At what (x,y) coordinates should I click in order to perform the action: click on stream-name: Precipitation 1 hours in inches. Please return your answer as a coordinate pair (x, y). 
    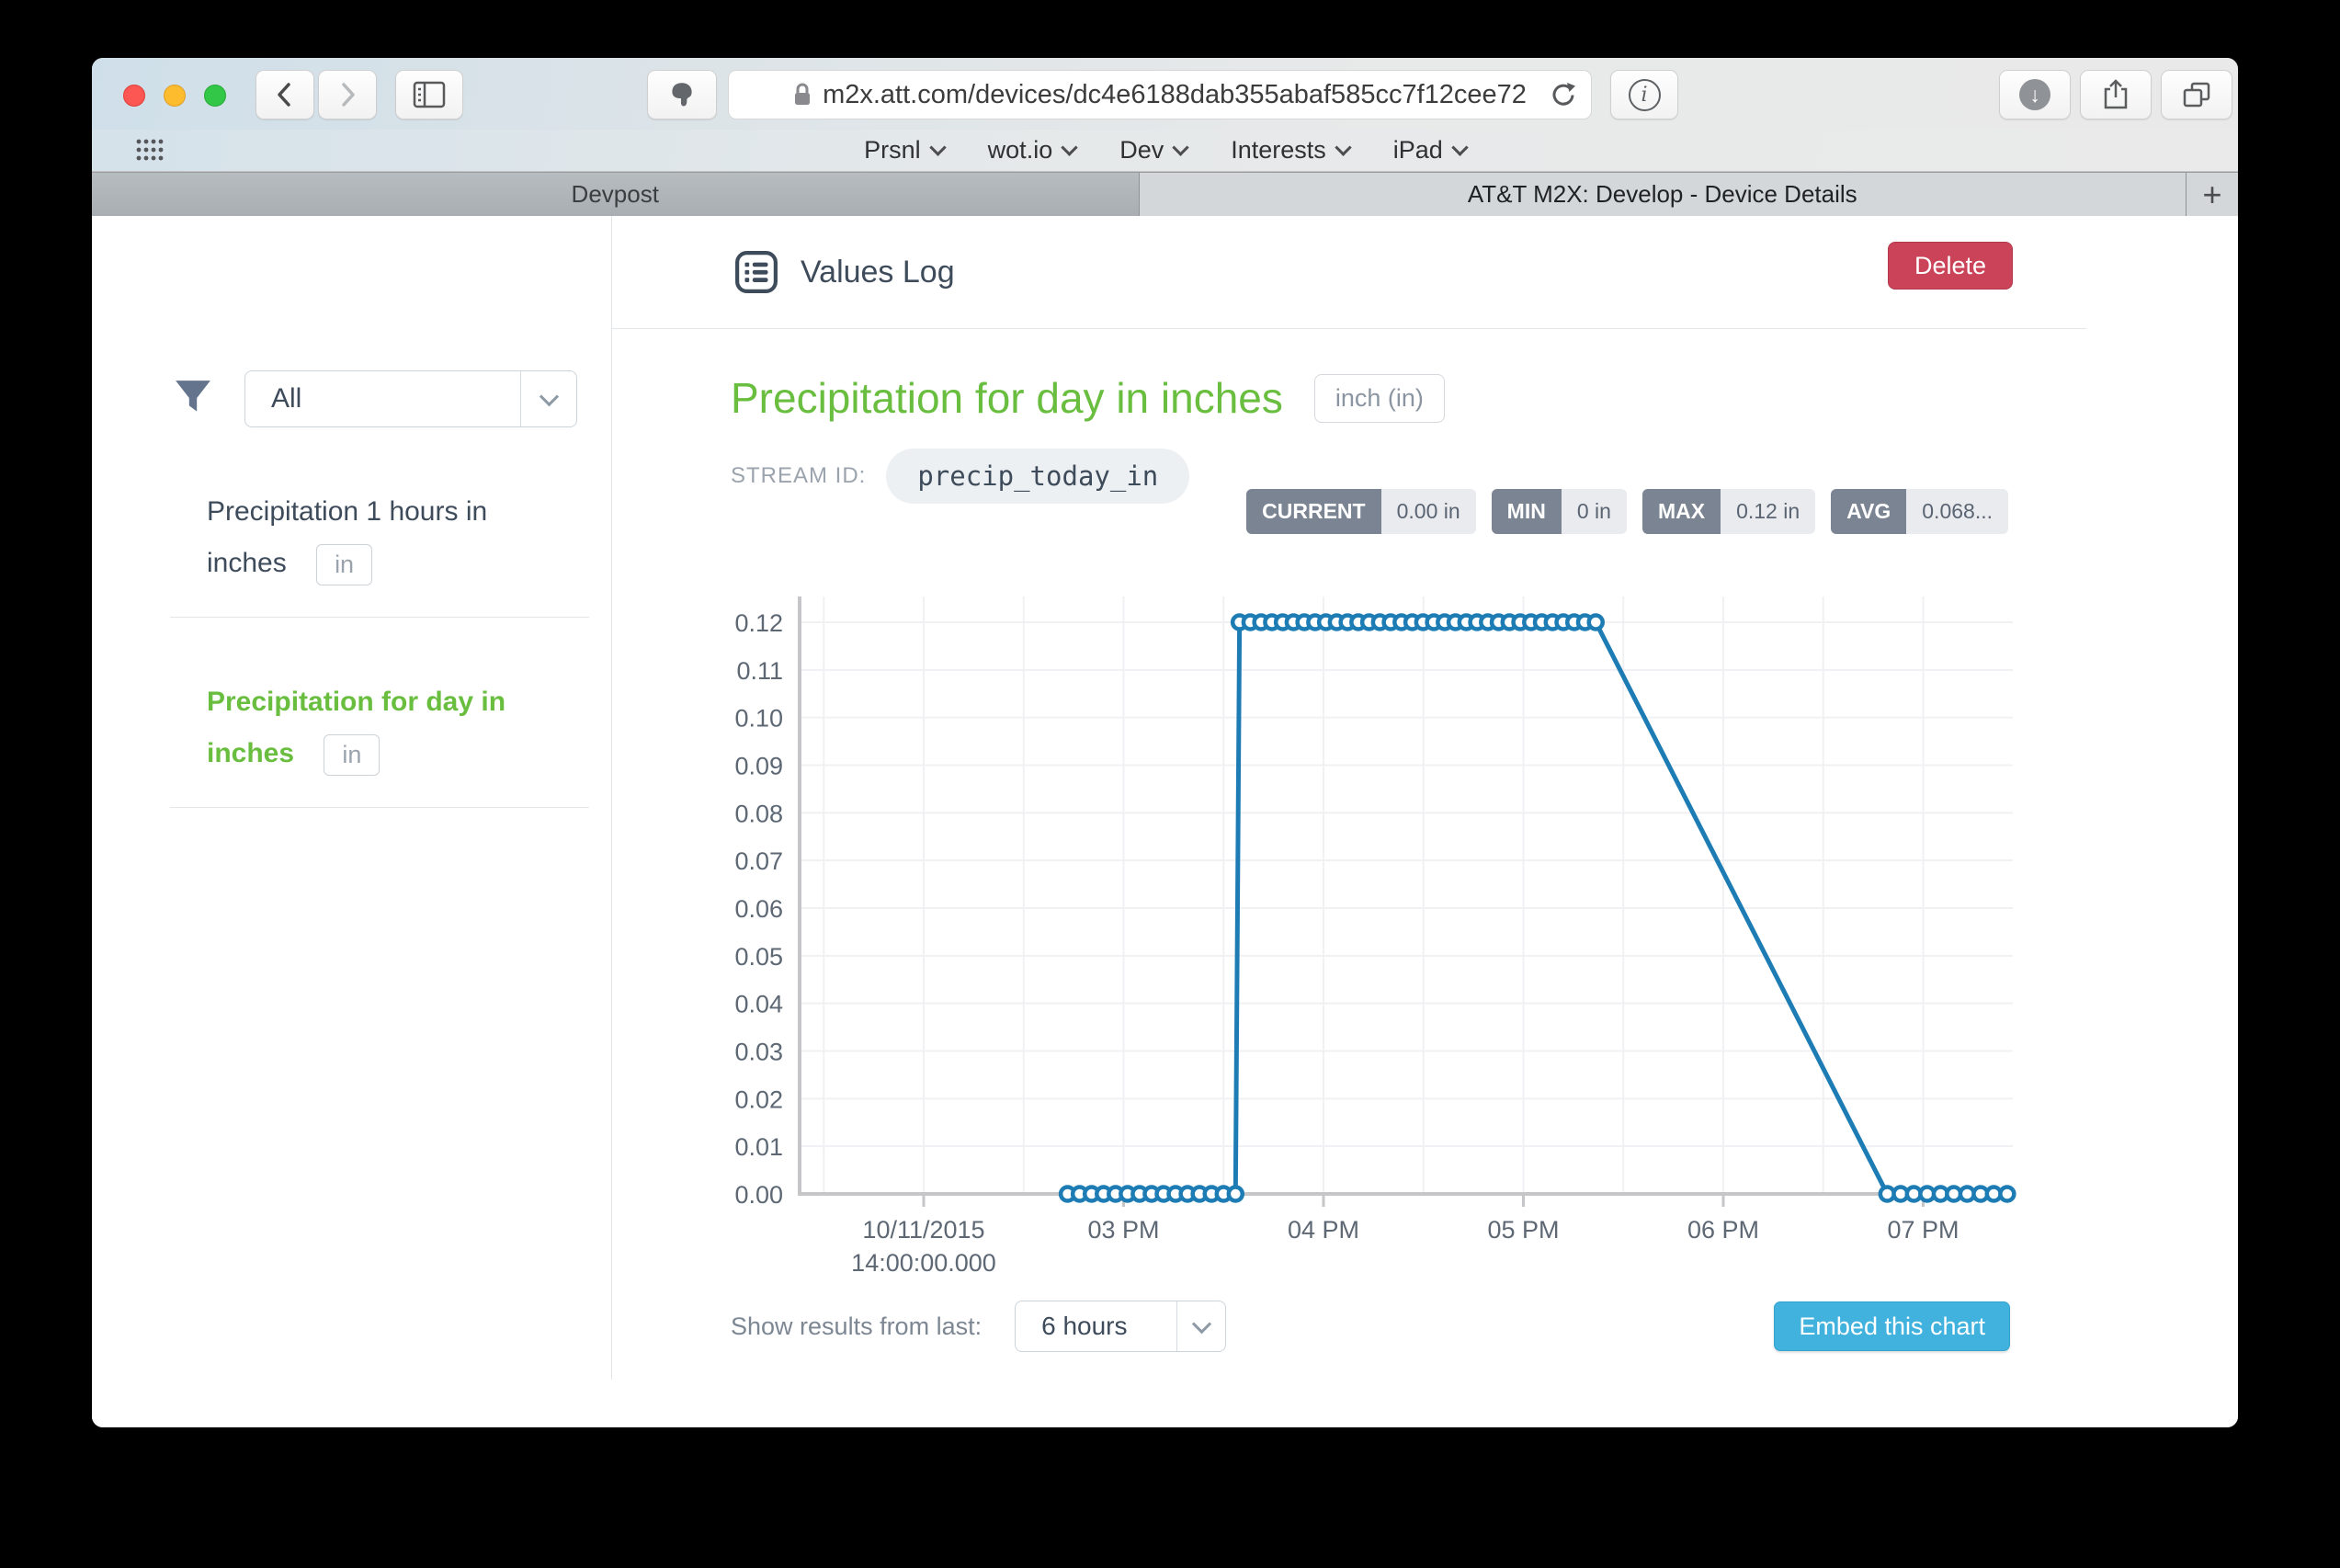
    Looking at the image, I should click on (347, 537).